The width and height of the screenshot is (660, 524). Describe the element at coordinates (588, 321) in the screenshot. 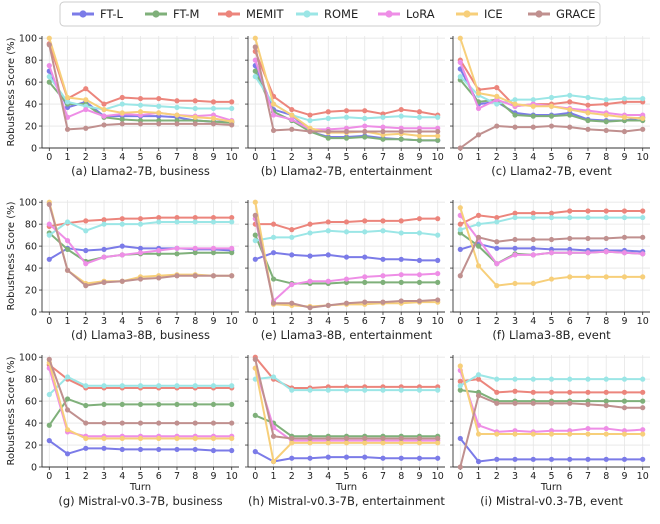

I see `x-tick-label: 7` at that location.